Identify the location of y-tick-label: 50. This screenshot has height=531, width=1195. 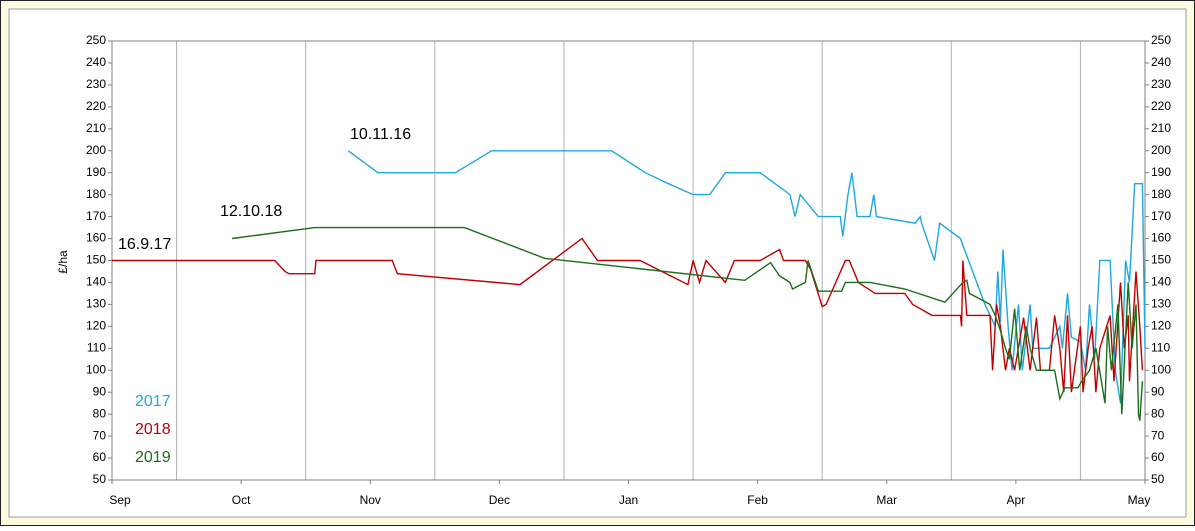
(100, 479).